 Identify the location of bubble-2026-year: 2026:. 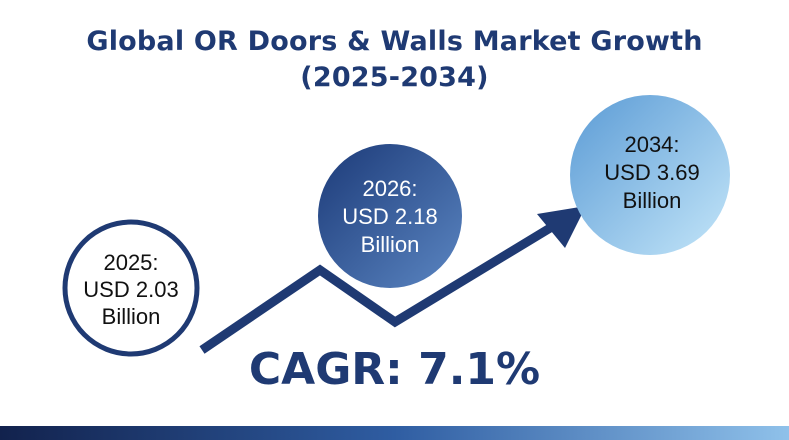
(389, 188).